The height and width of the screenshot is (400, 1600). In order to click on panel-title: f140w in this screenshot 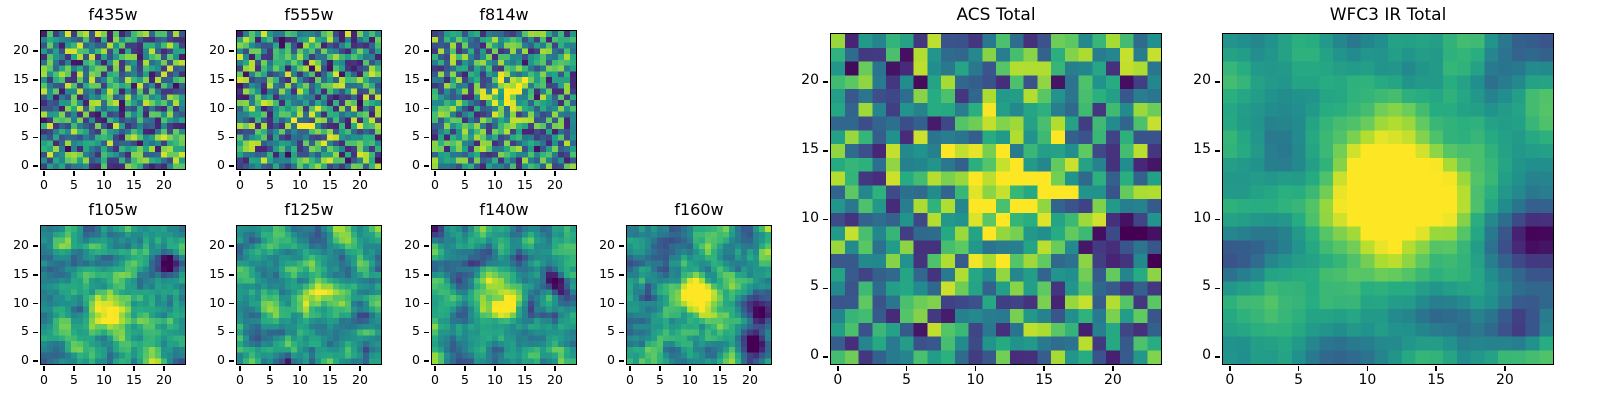, I will do `click(504, 209)`.